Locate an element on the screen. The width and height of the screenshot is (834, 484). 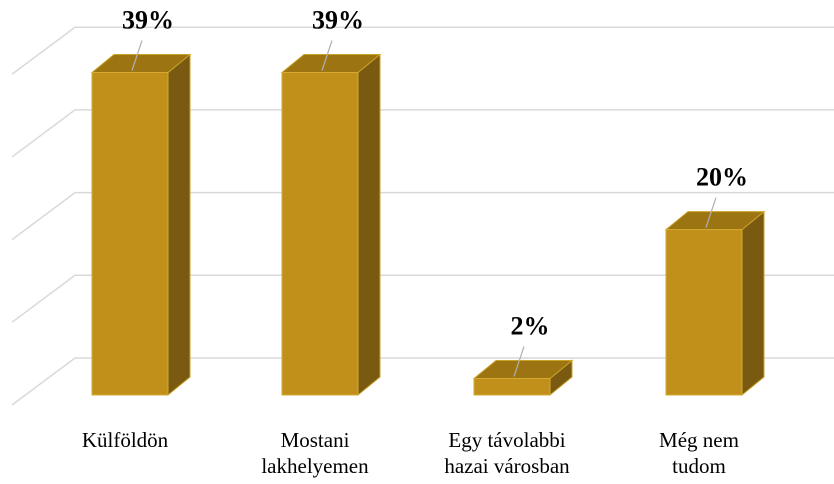
x-tick-label: Külföldön is located at coordinates (125, 440).